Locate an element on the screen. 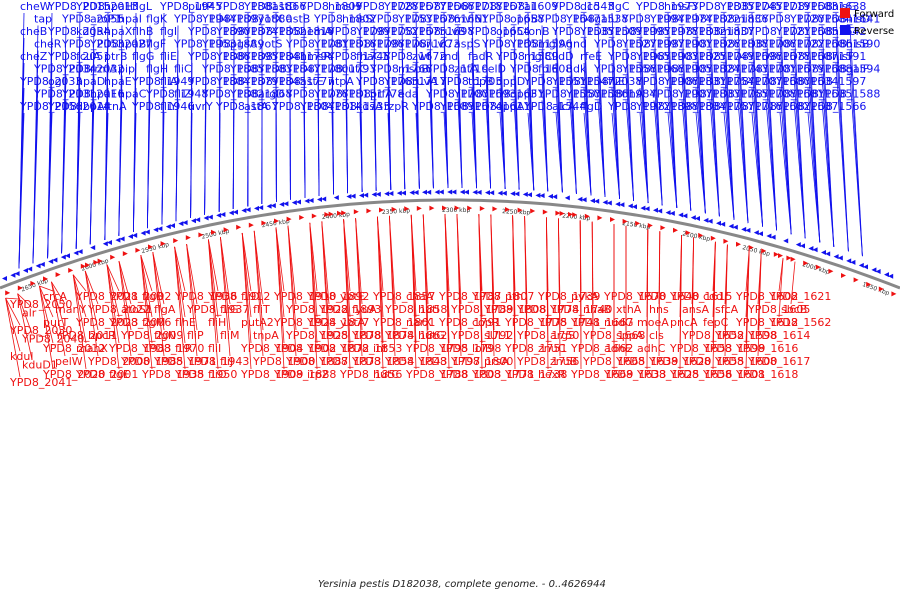  forward-gene-label: YPD8_1935 is located at coordinates (172, 374).